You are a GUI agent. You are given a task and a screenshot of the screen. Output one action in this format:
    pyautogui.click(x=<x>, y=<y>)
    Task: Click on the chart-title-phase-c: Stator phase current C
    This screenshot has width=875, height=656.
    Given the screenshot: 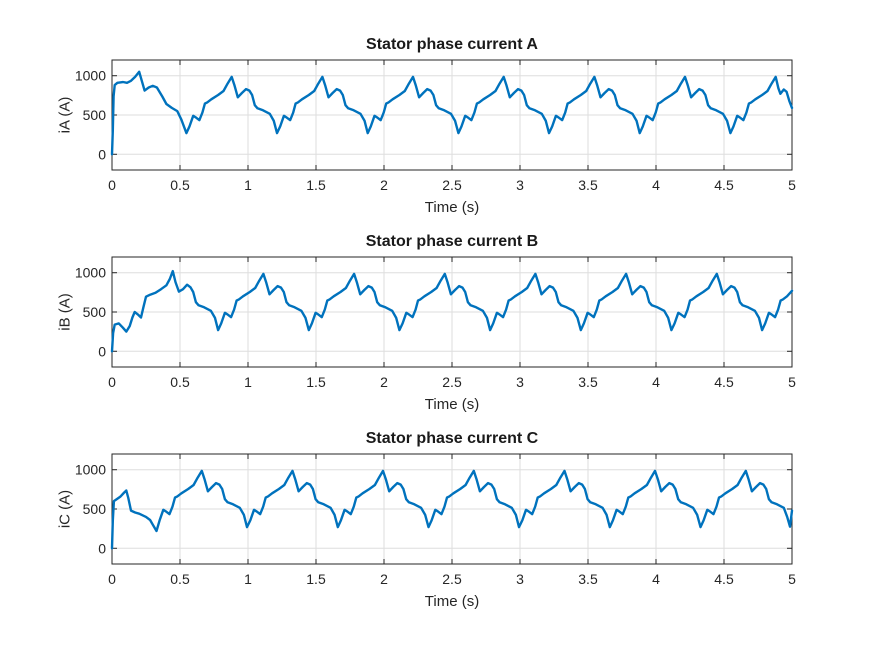 What is the action you would take?
    pyautogui.click(x=452, y=438)
    